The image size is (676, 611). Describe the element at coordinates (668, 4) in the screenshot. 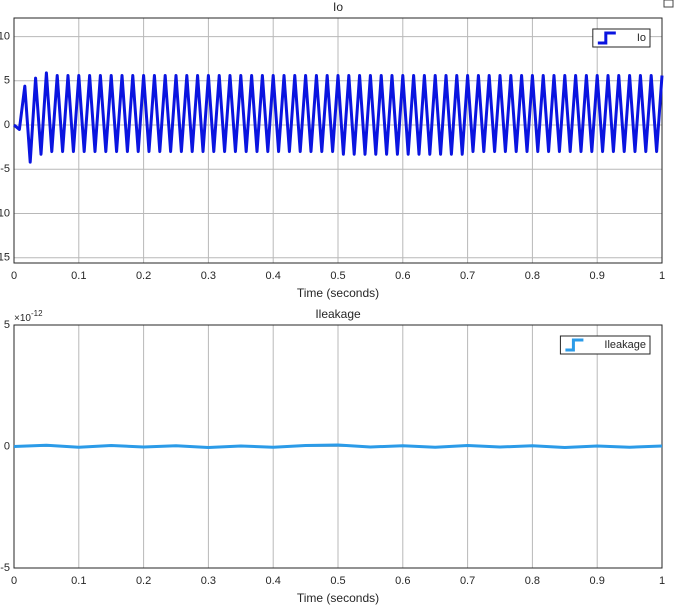

I see `undock-icon` at that location.